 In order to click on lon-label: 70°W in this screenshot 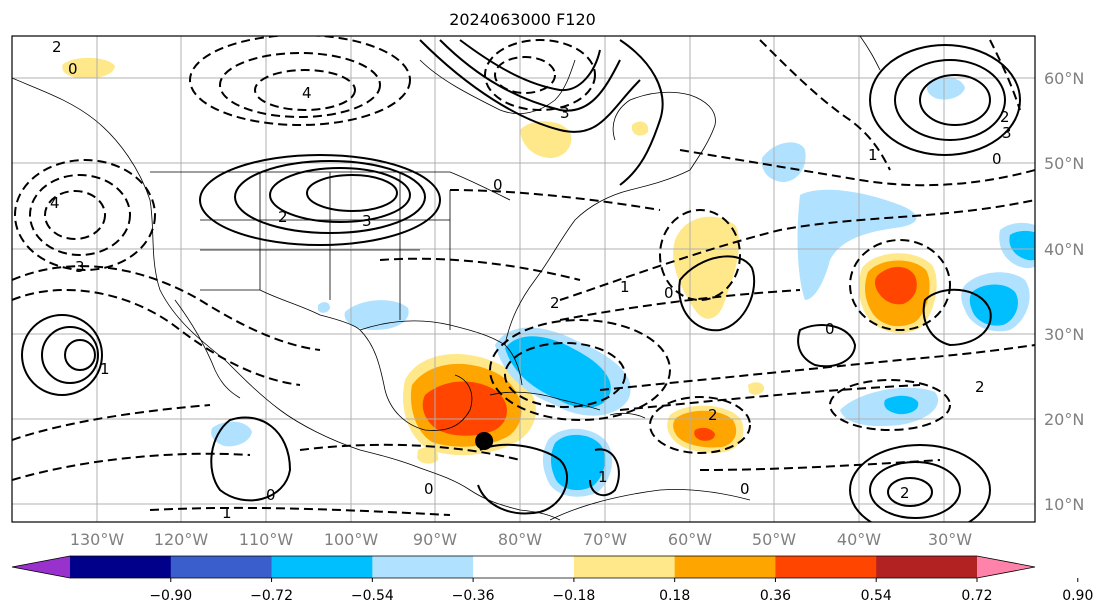, I will do `click(605, 539)`.